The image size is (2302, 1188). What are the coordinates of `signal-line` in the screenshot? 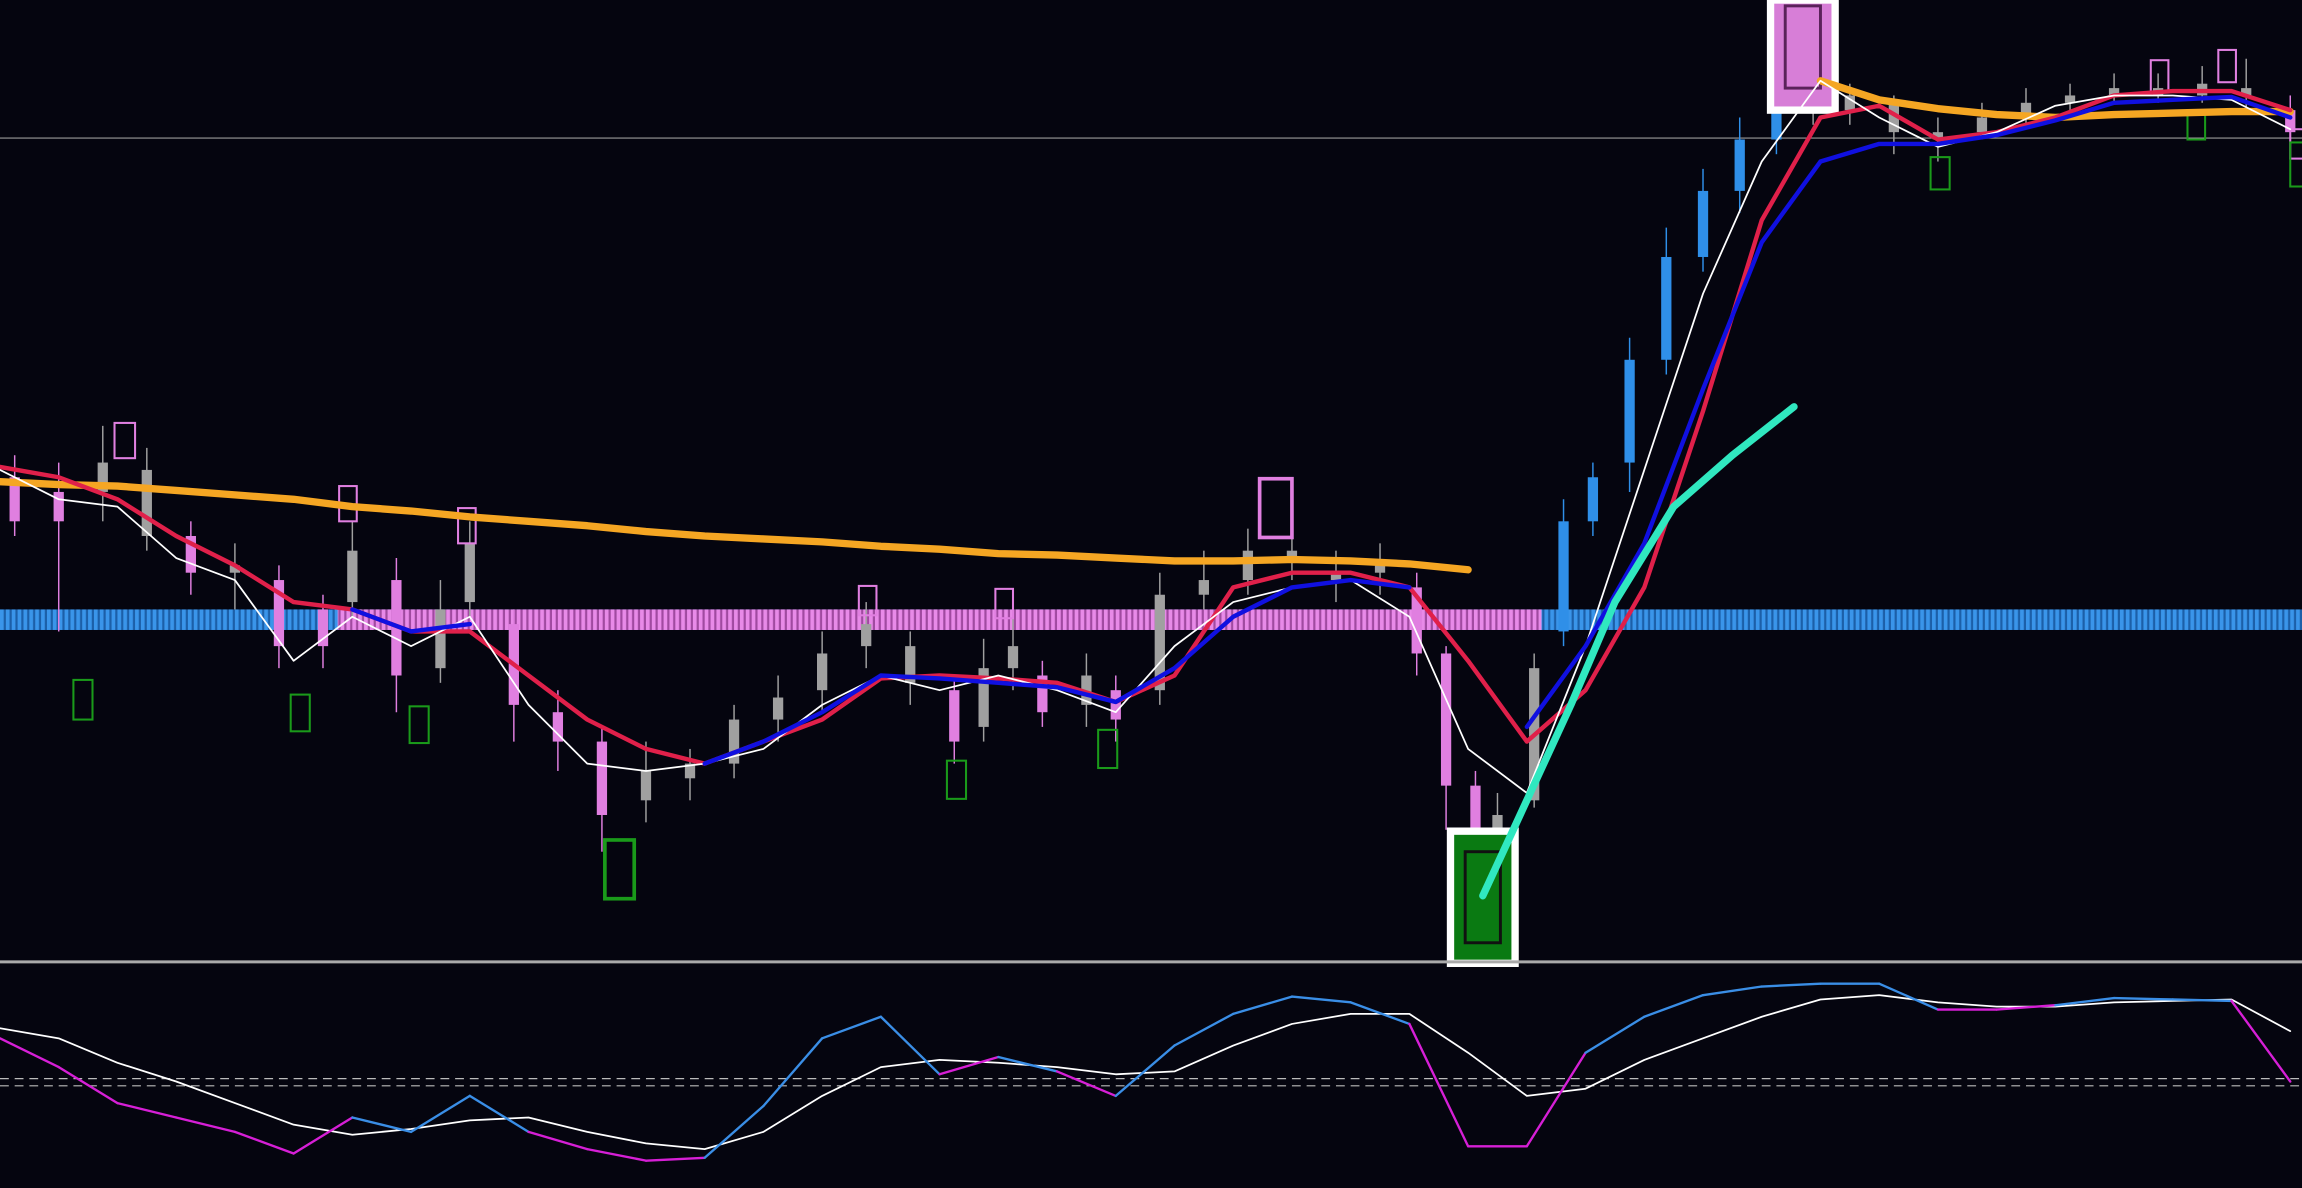 It's located at (1146, 1072).